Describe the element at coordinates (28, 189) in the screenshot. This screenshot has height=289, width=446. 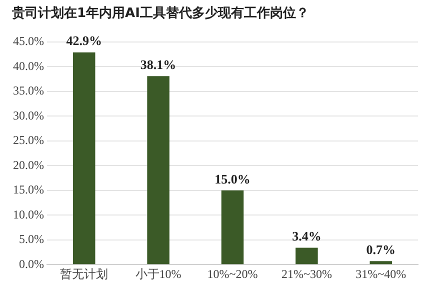
I see `y-tick-label: 15.0%` at that location.